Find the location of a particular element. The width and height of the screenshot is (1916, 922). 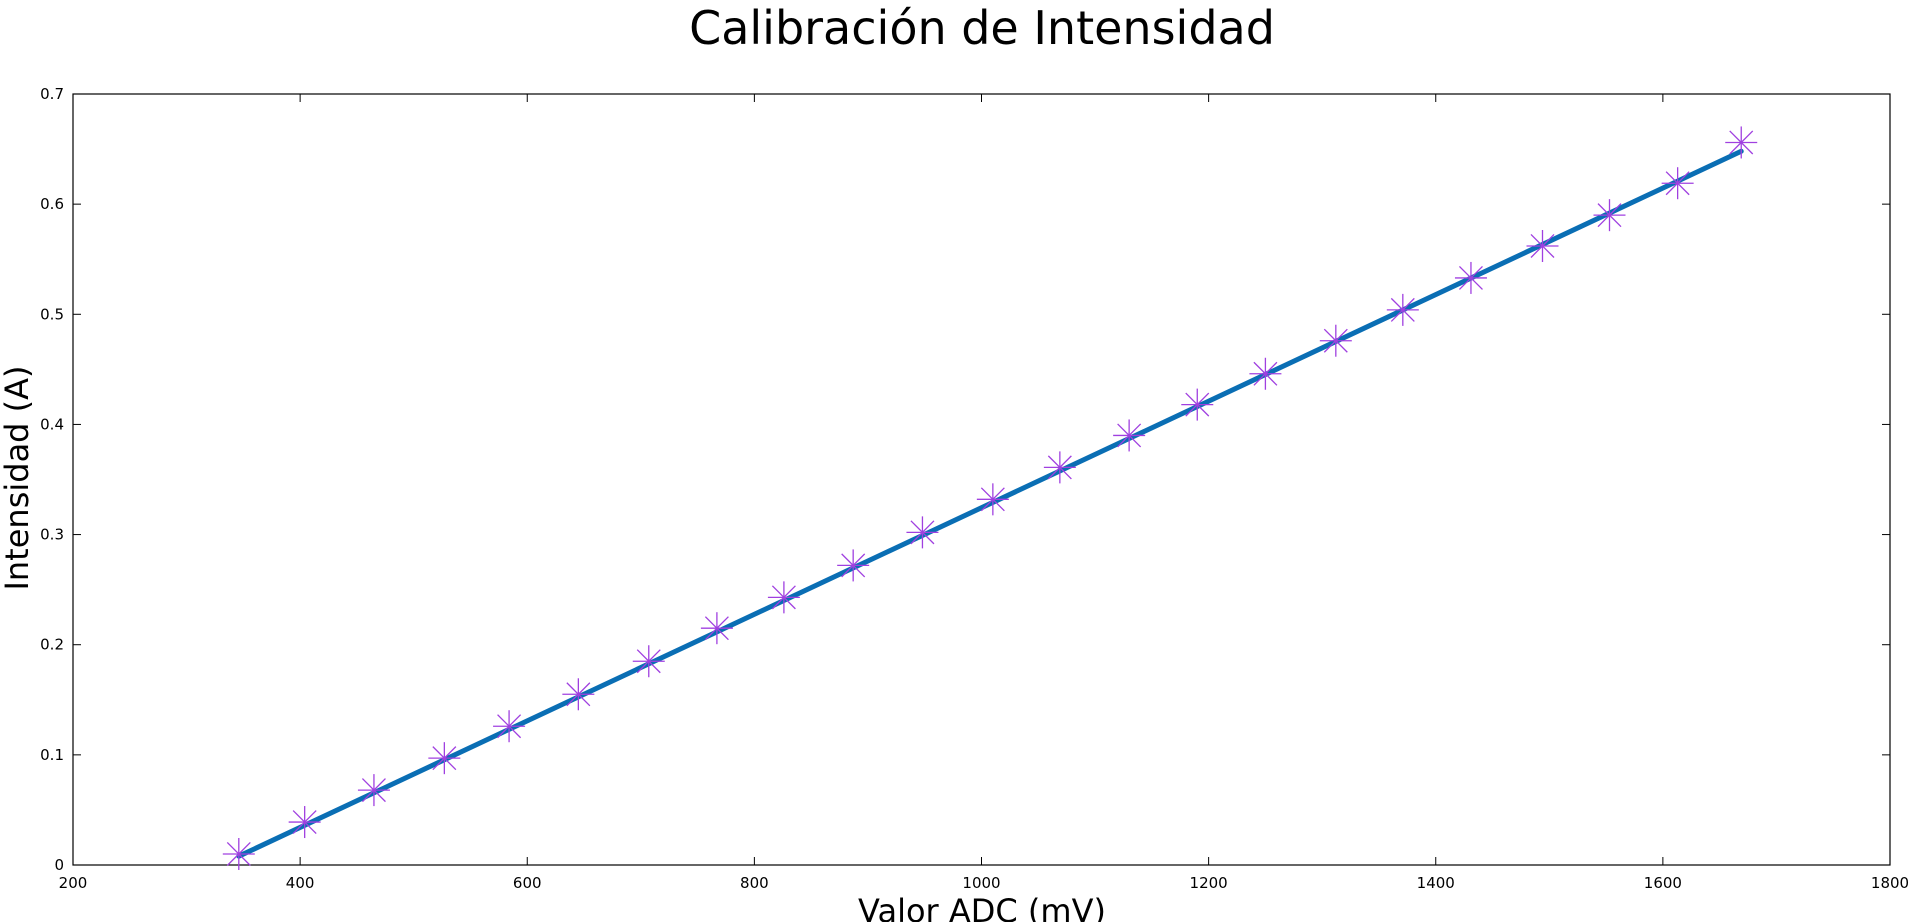

y-tick-label: 0.4 is located at coordinates (52, 424).